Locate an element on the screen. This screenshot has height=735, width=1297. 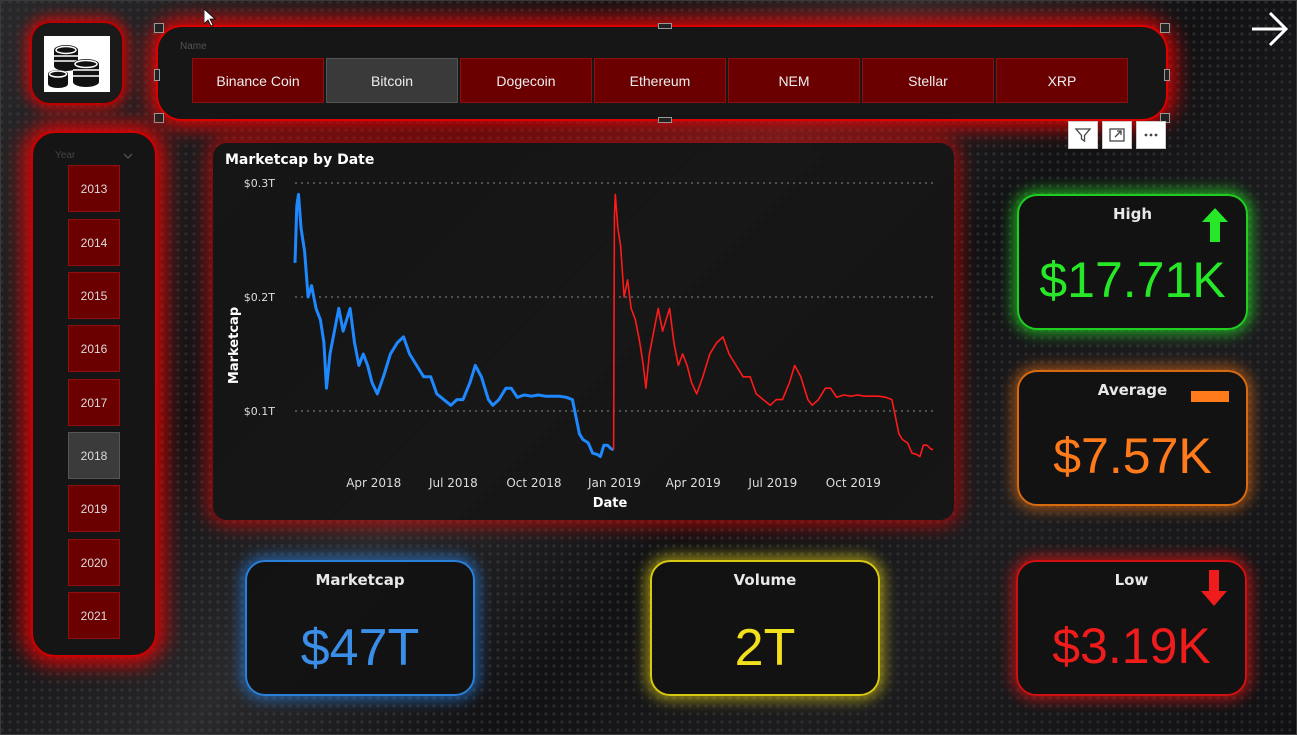
y-tick-label: $0.2T is located at coordinates (259, 297).